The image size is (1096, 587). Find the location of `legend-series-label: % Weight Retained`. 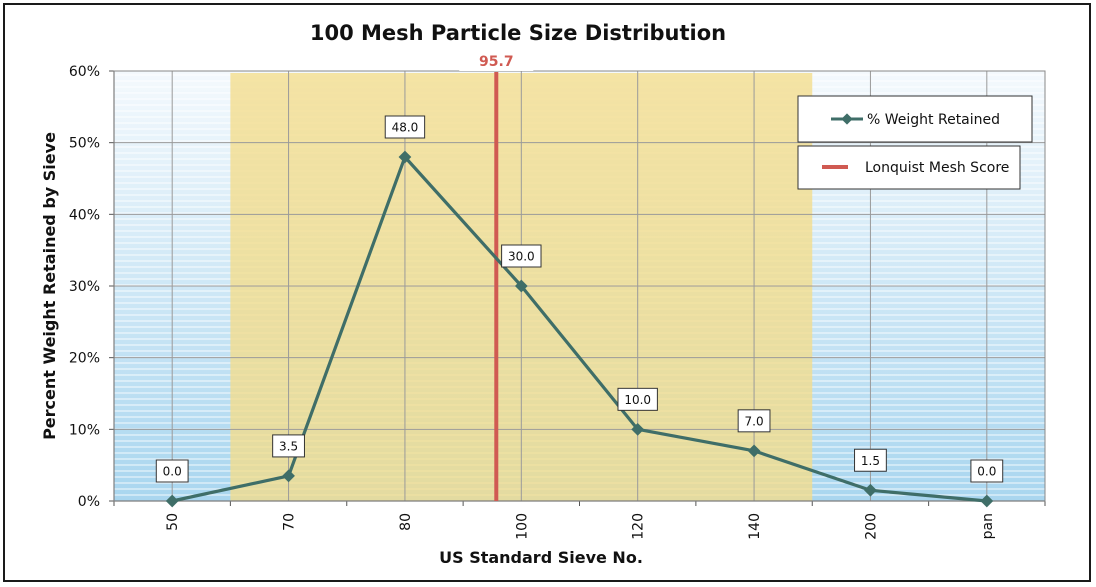

legend-series-label: % Weight Retained is located at coordinates (933, 120).